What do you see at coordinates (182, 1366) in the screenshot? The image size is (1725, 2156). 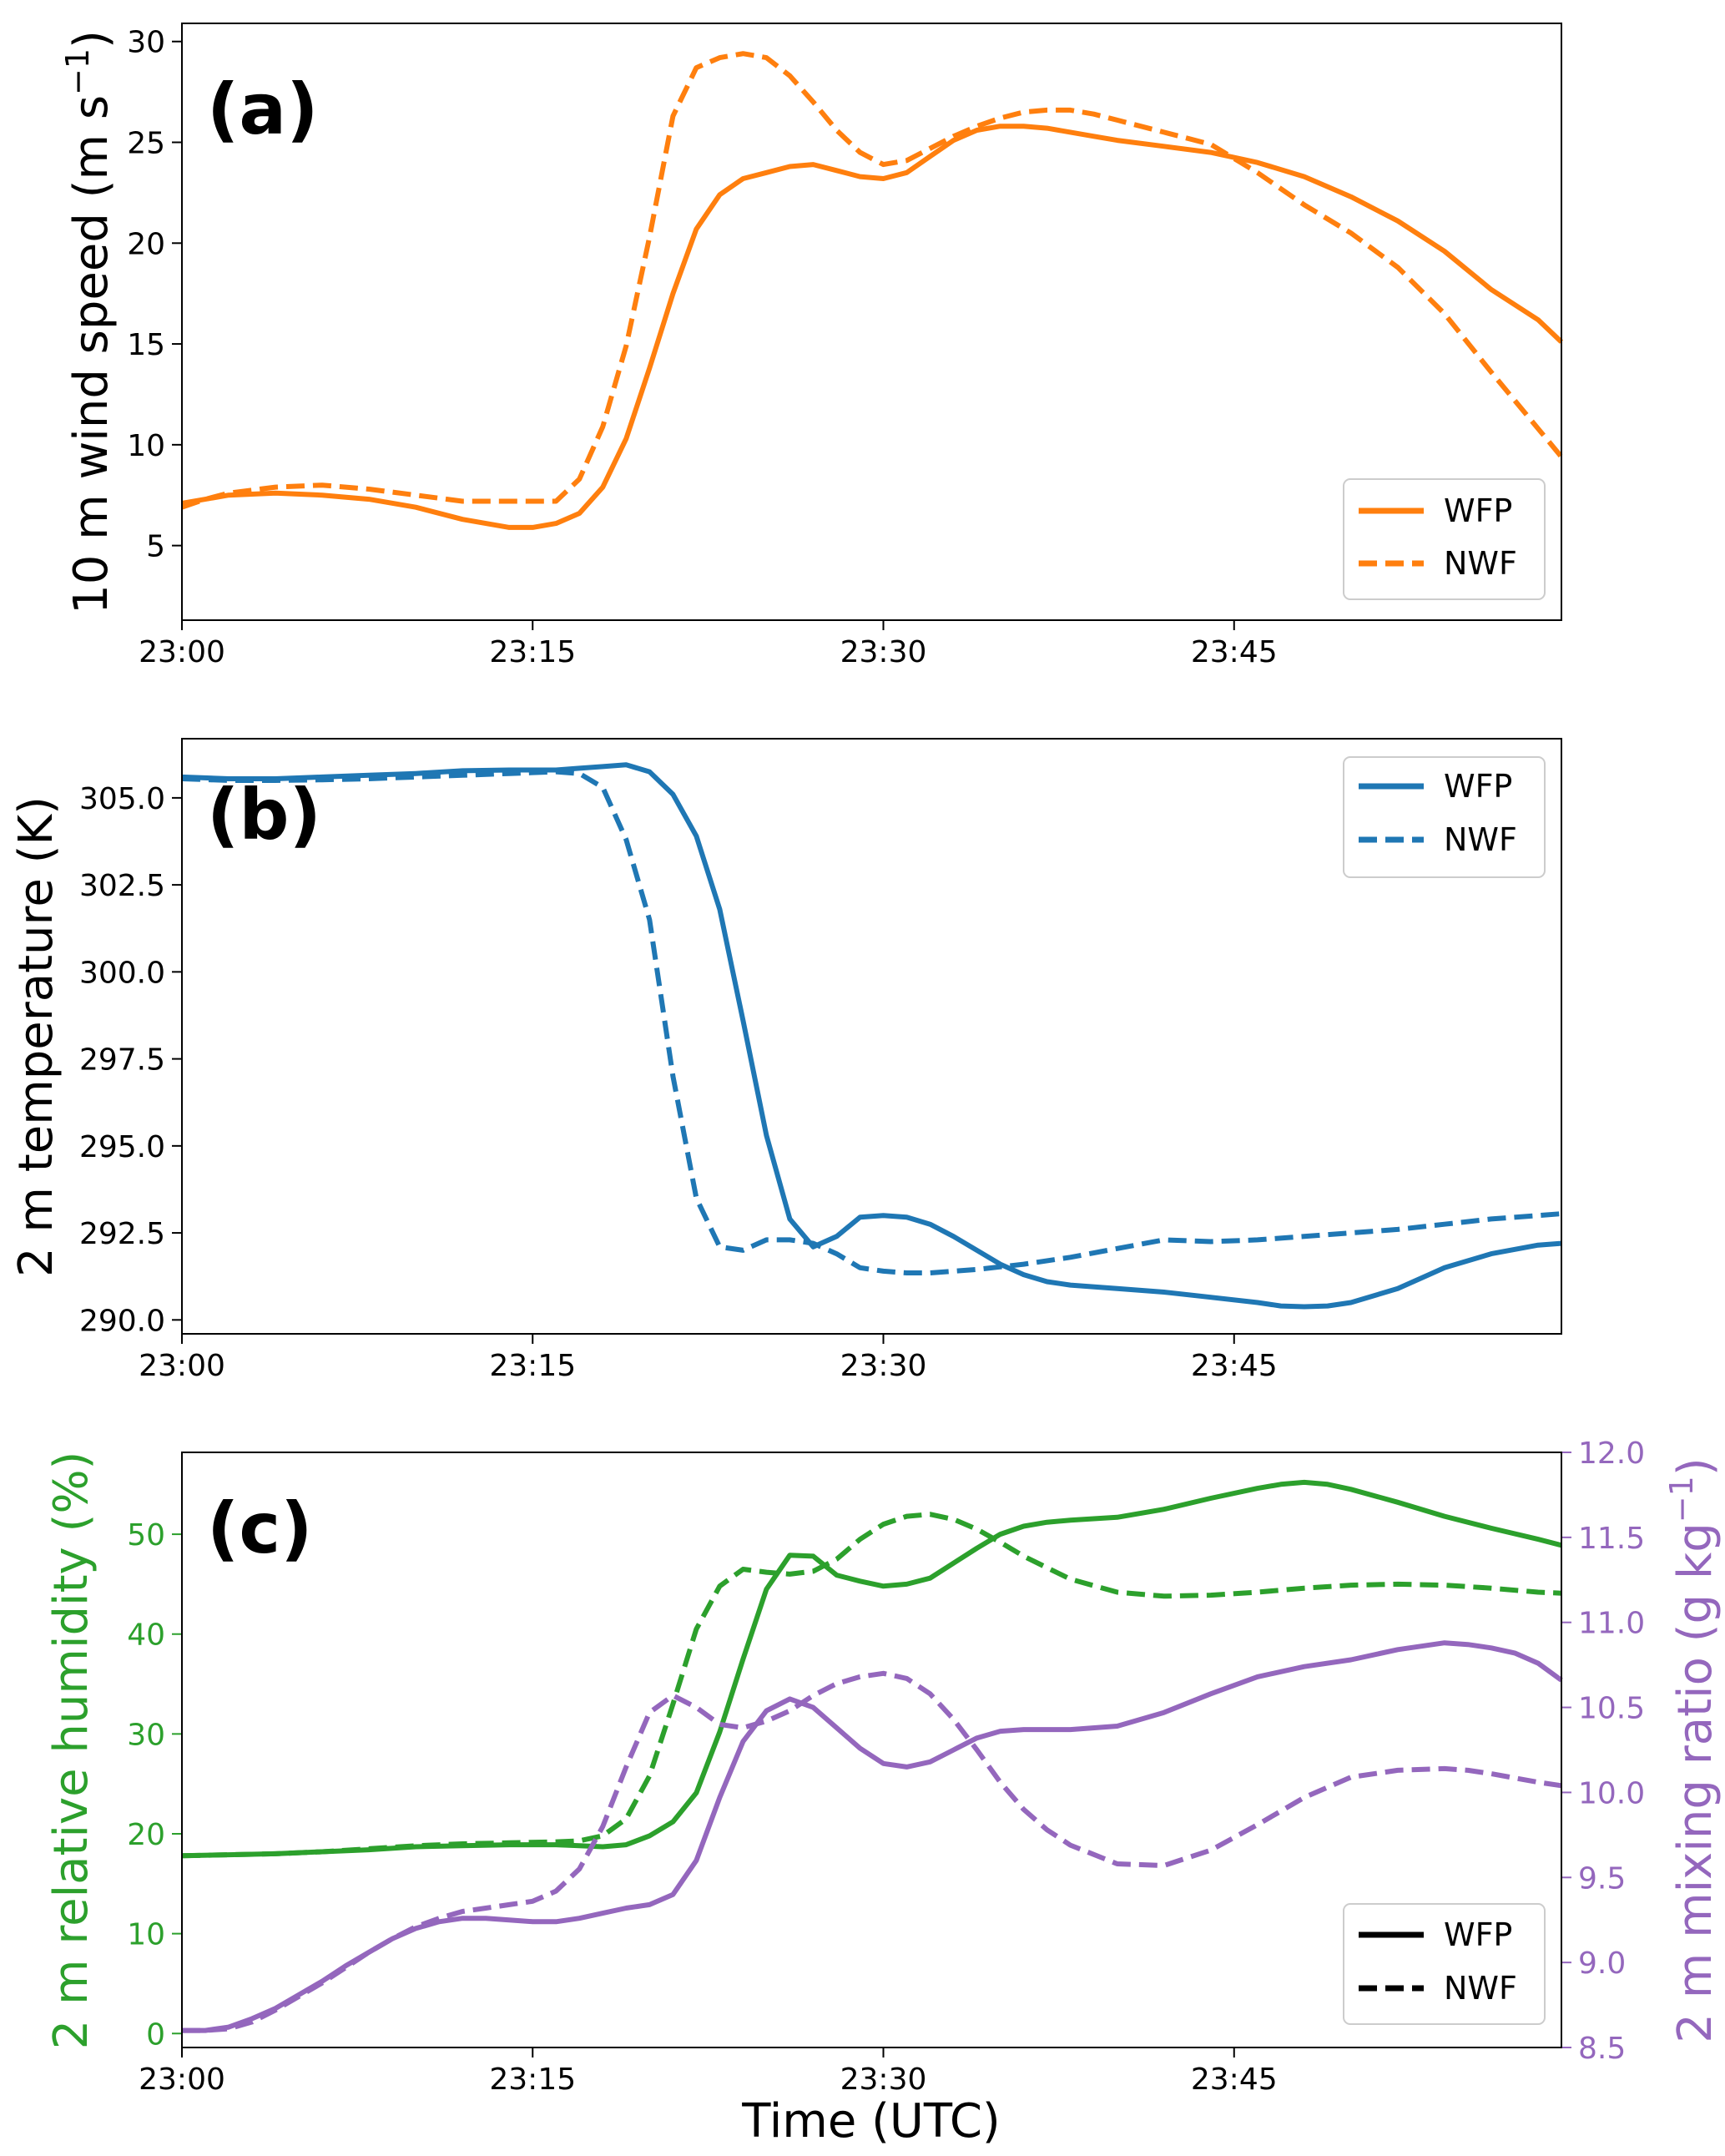 I see `panel-b-xtick-label-0: 23:00` at bounding box center [182, 1366].